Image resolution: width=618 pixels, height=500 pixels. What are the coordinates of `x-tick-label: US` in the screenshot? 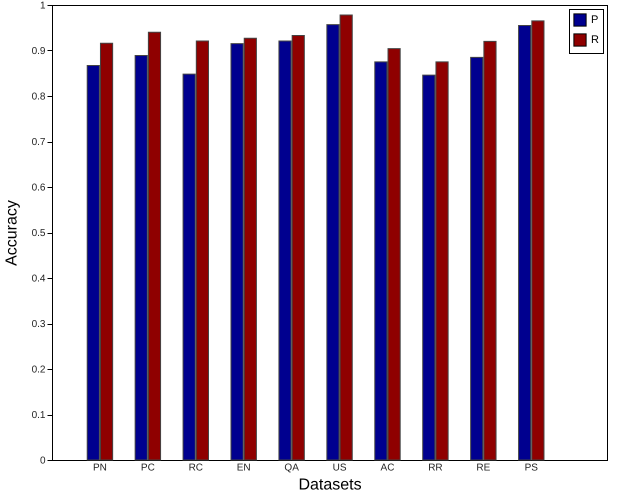 It's located at (339, 468).